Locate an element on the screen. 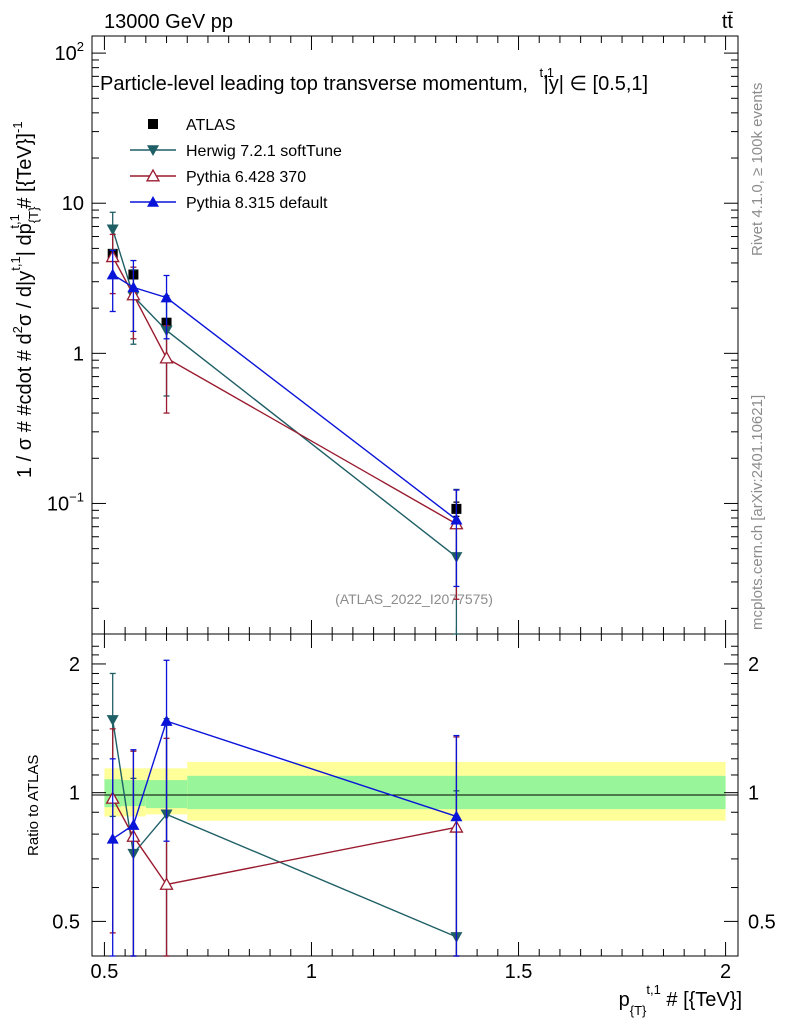 The height and width of the screenshot is (1024, 786). ratio-line-herwig-7-2-1-softtune is located at coordinates (284, 828).